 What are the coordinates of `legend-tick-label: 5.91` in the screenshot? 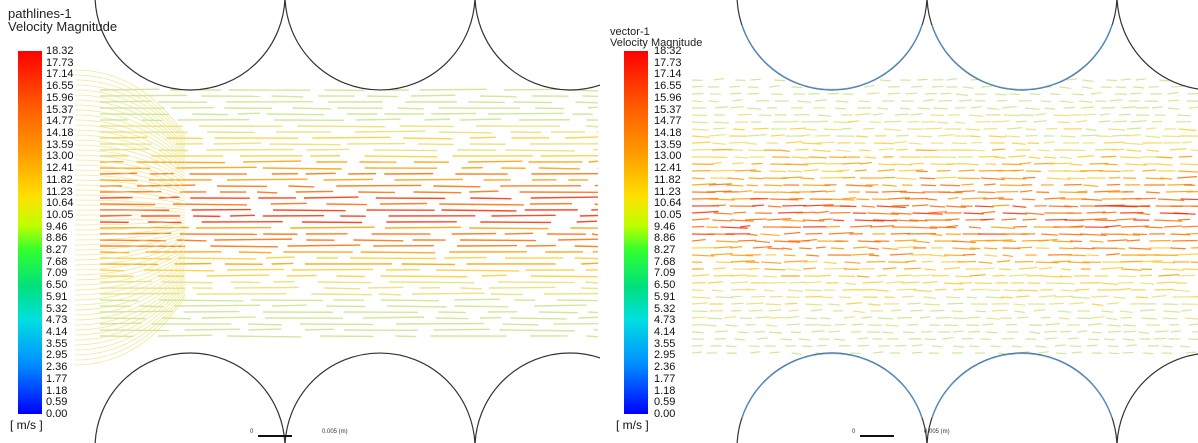 It's located at (57, 296).